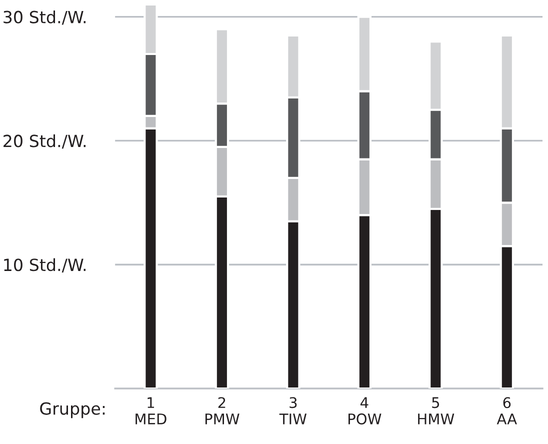  Describe the element at coordinates (151, 410) in the screenshot. I see `x-tick-label: 1 MED` at that location.